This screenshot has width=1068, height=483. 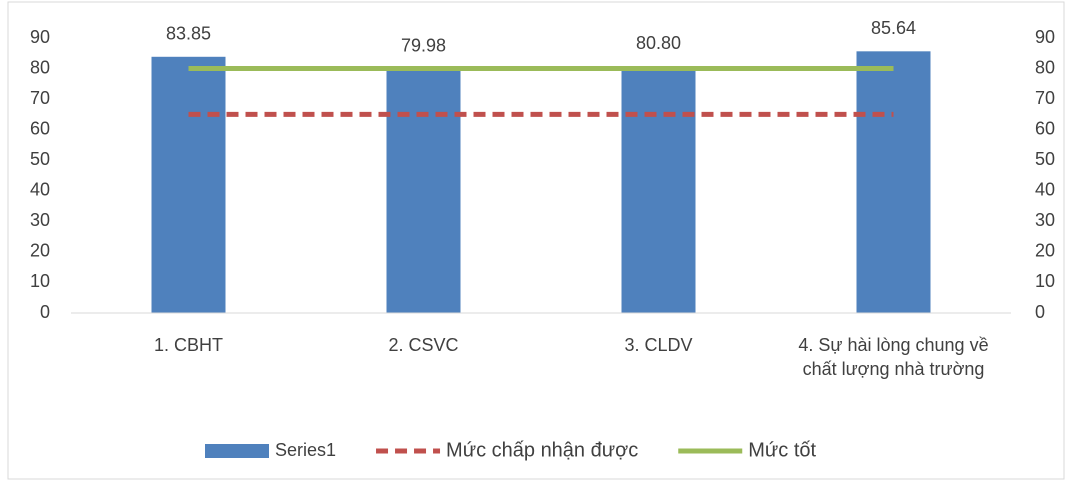 What do you see at coordinates (1045, 128) in the screenshot?
I see `y2-tick-label: 60` at bounding box center [1045, 128].